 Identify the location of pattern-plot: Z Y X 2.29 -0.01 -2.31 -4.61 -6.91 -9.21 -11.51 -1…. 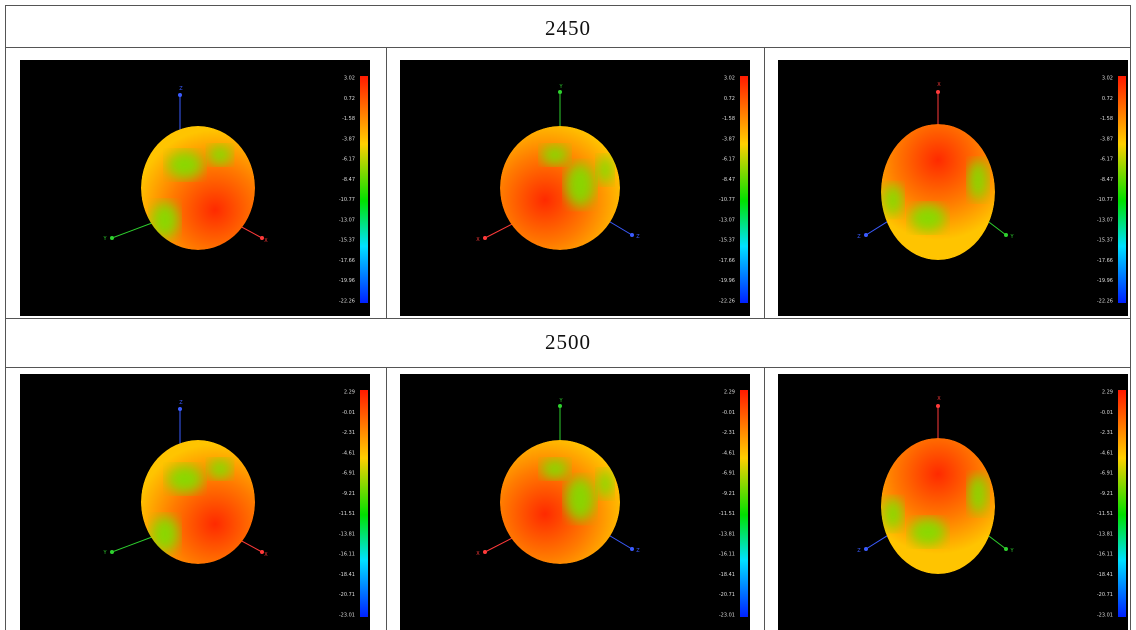
(195, 502).